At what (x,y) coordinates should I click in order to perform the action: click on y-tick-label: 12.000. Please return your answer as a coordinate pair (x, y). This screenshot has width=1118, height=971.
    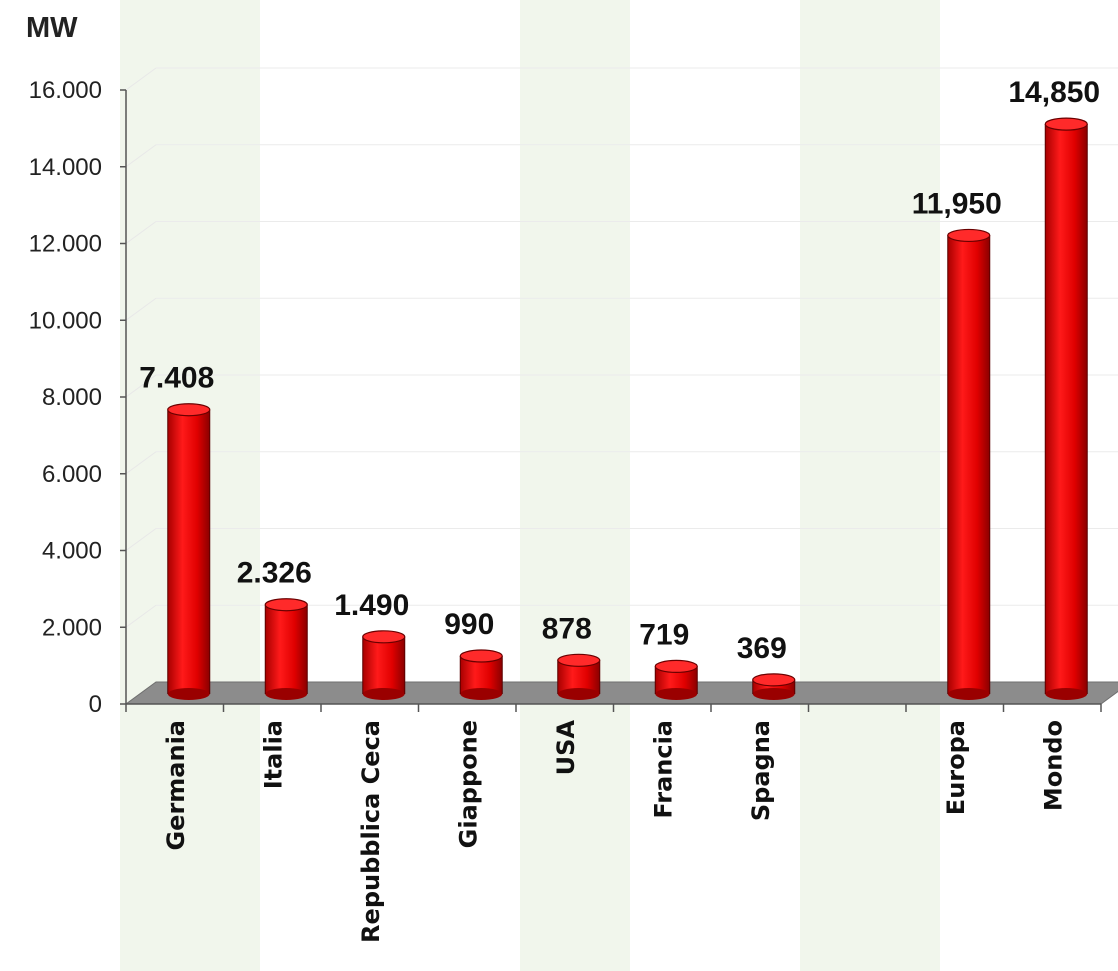
    Looking at the image, I should click on (65, 244).